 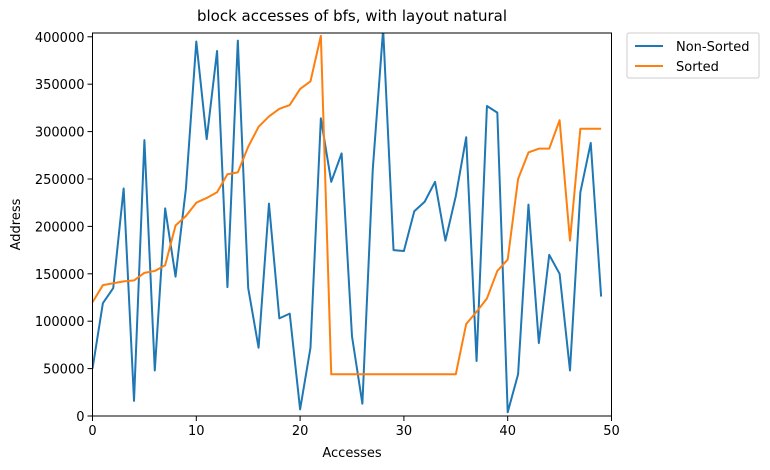 I want to click on y-tick-label: 300000, so click(x=60, y=133).